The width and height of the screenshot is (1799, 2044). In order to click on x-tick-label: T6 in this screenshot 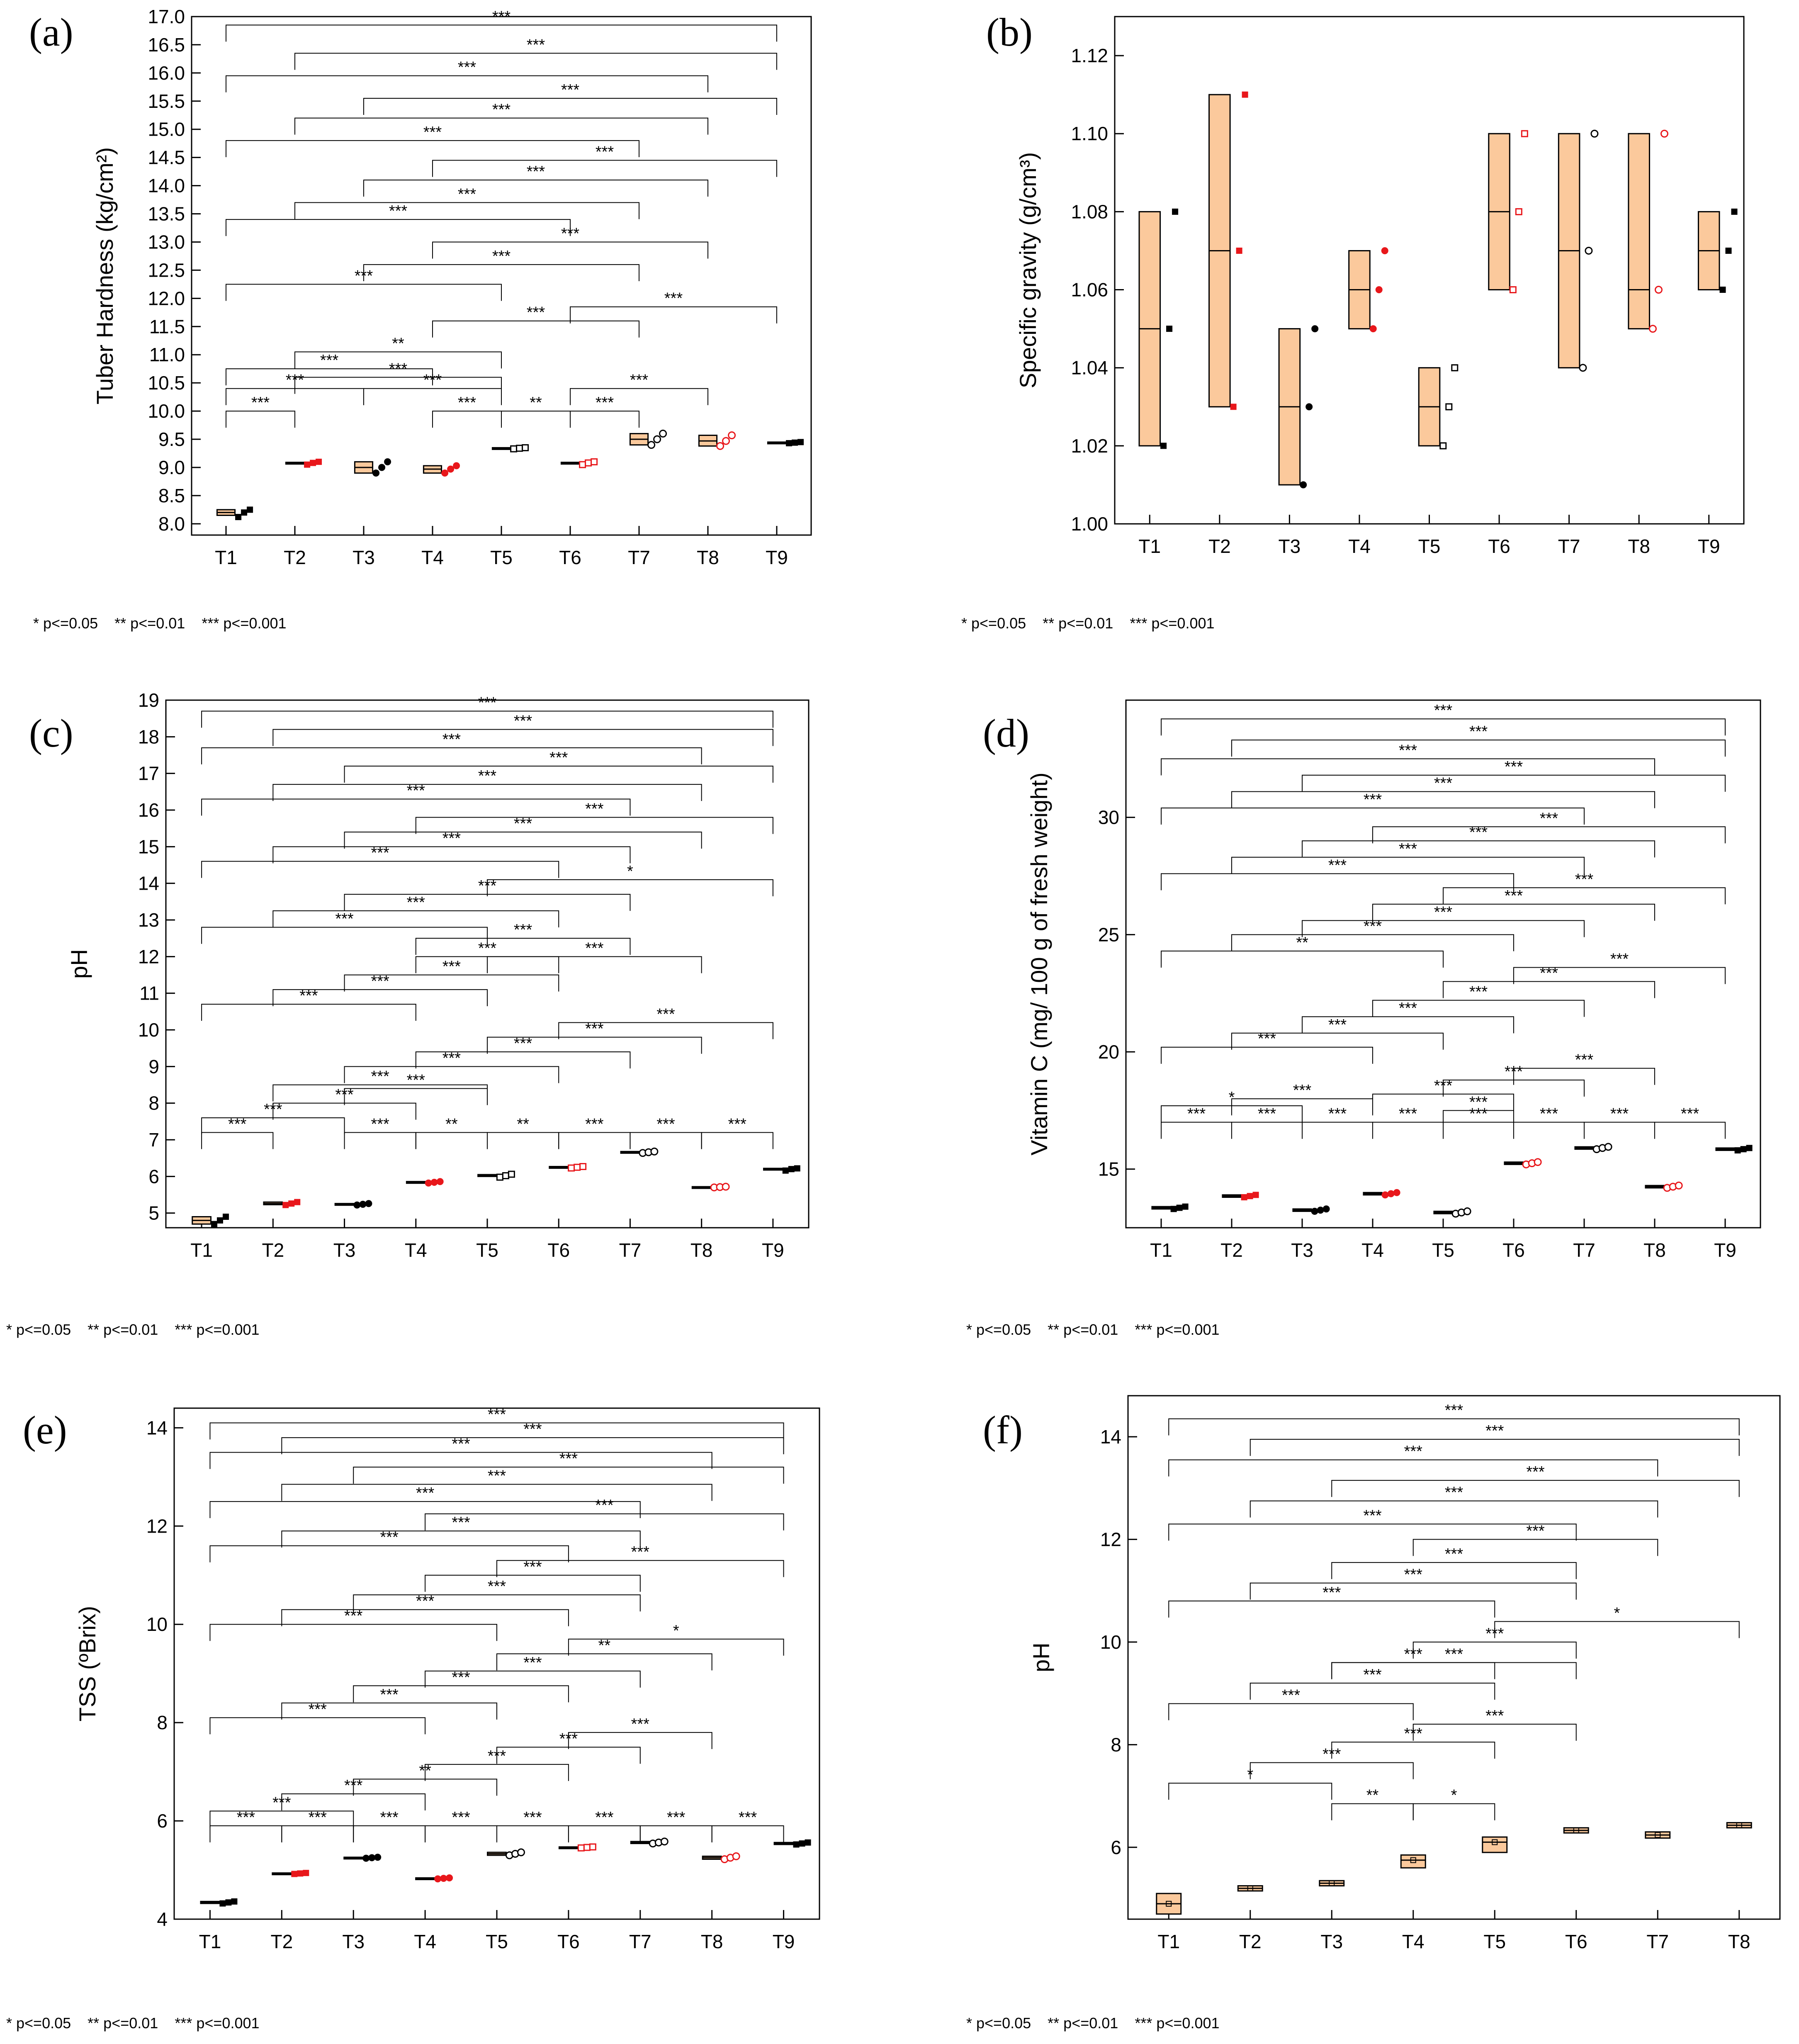, I will do `click(558, 1250)`.